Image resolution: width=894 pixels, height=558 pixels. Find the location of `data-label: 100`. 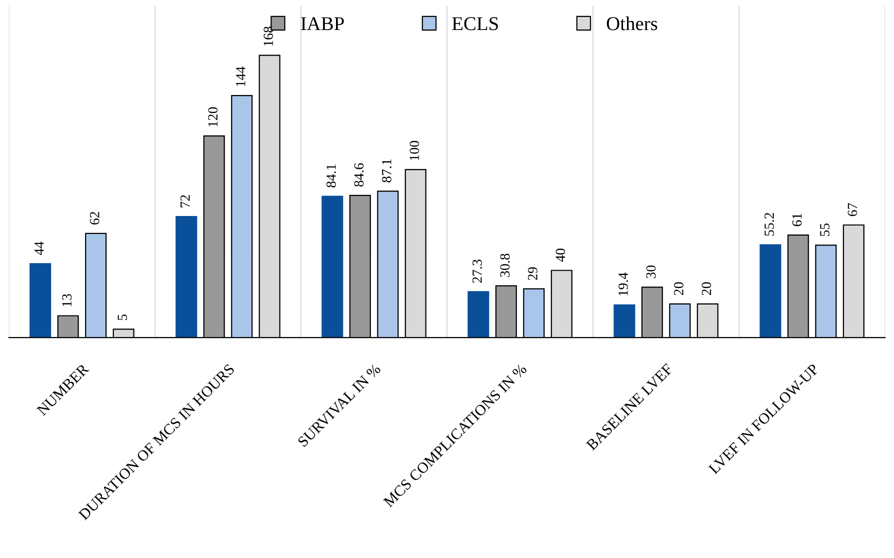

data-label: 100 is located at coordinates (415, 150).